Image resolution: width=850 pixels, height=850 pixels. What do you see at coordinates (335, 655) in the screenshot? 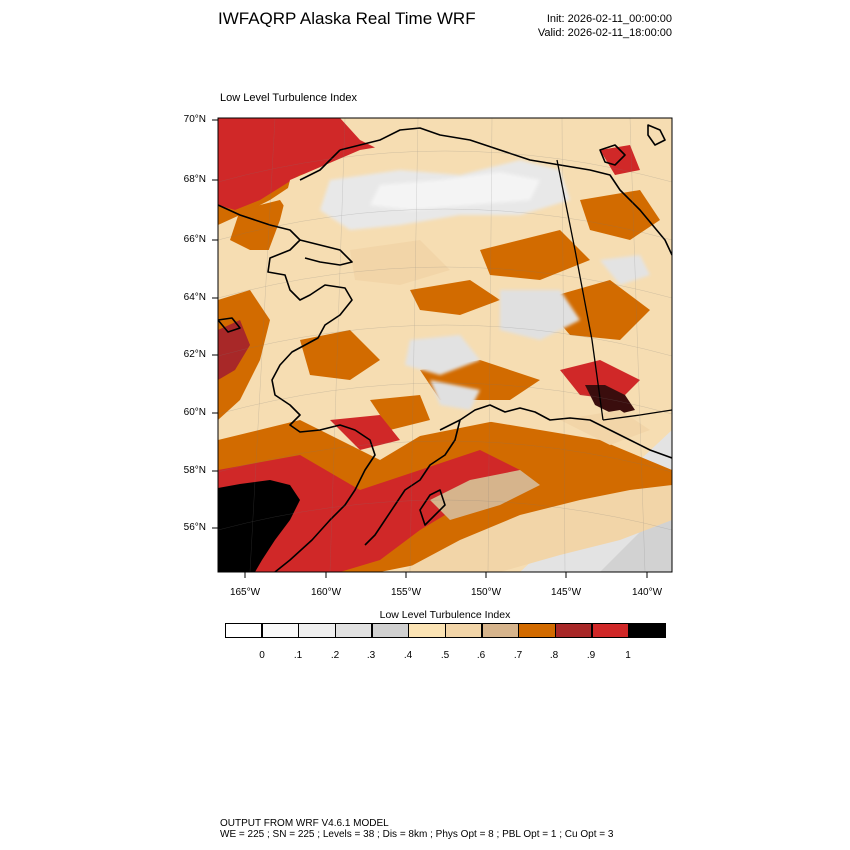
I see `legend-tick-label: .2` at bounding box center [335, 655].